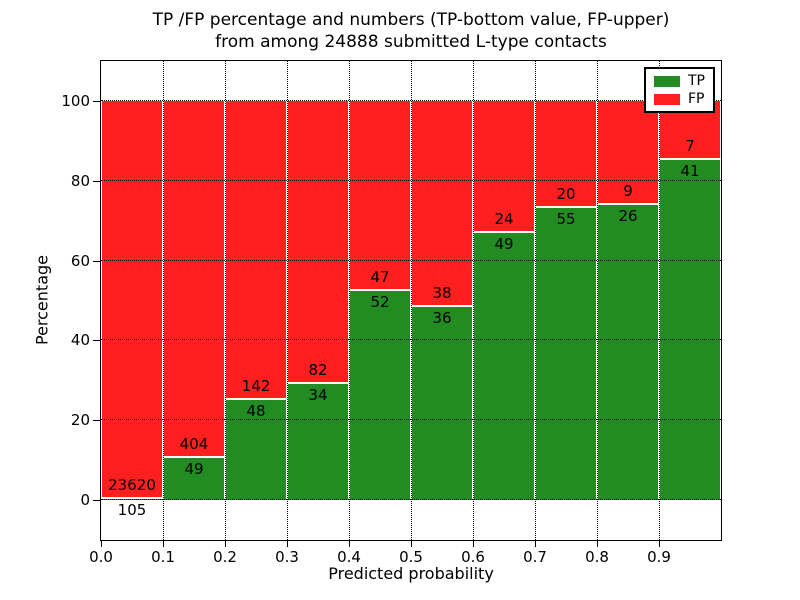  Describe the element at coordinates (163, 557) in the screenshot. I see `x-tick-label: 0.1` at that location.